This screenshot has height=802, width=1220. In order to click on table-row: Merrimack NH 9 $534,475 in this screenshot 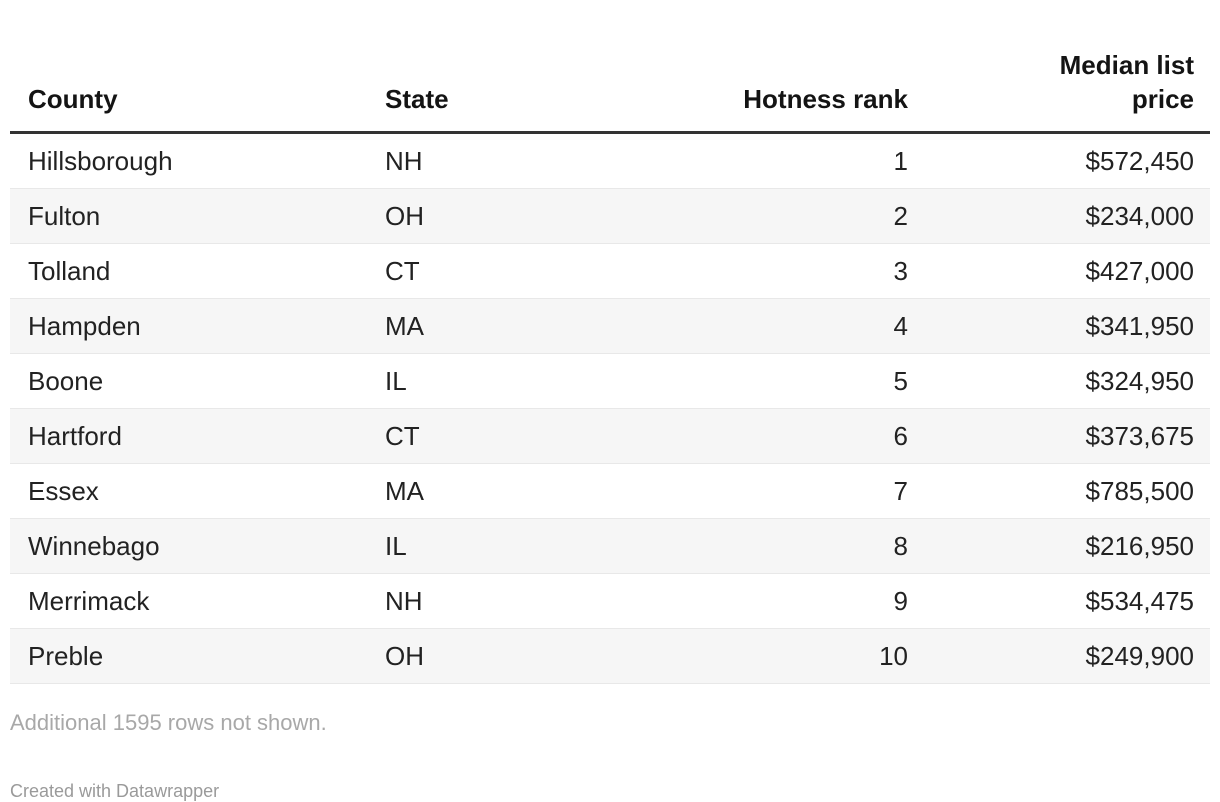, I will do `click(610, 601)`.